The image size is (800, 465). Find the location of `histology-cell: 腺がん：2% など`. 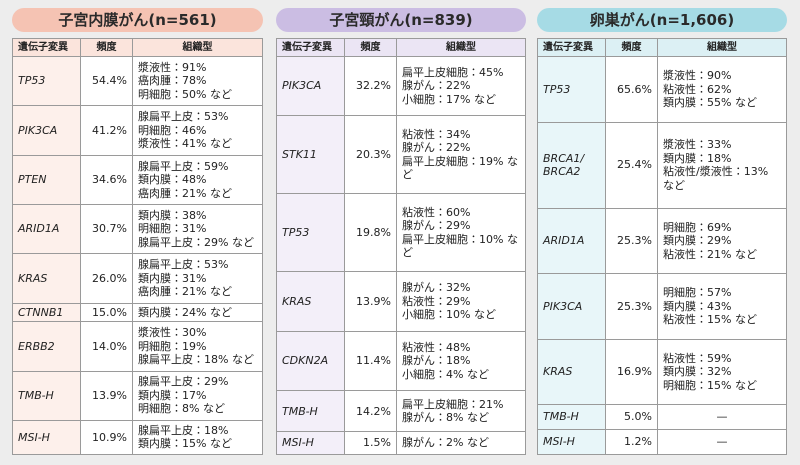

histology-cell: 腺がん：2% など is located at coordinates (461, 443).